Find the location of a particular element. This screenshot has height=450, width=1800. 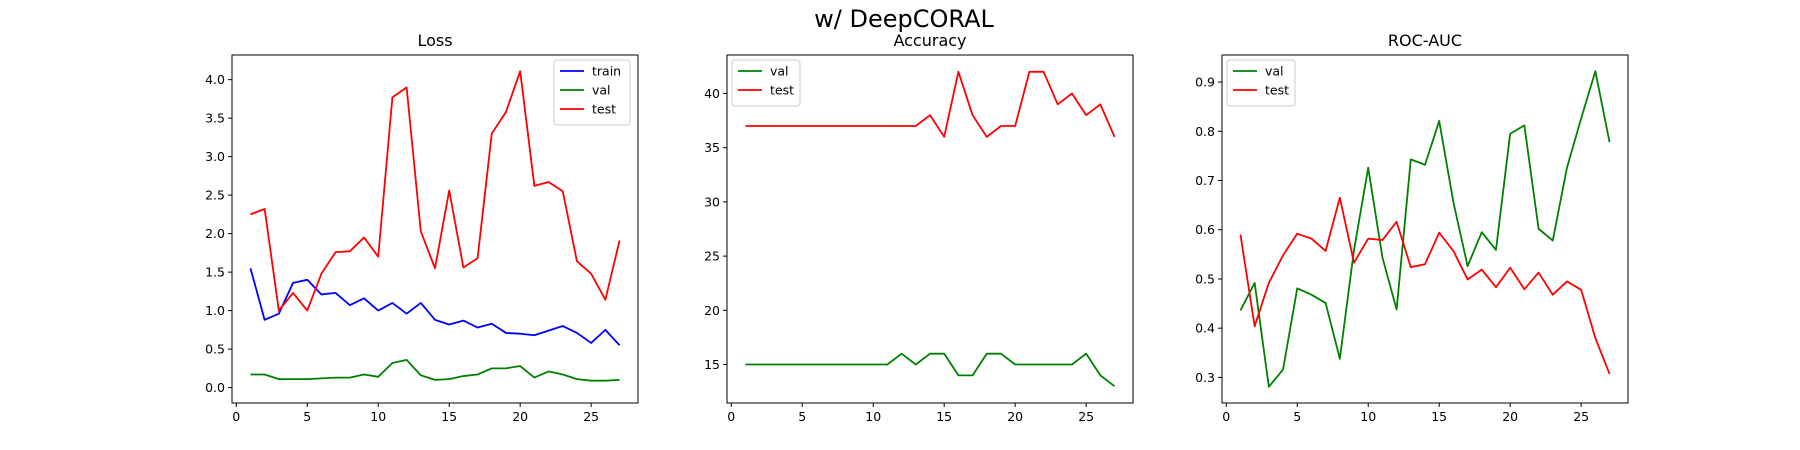

y-tick-label: 0.6 is located at coordinates (1205, 229).